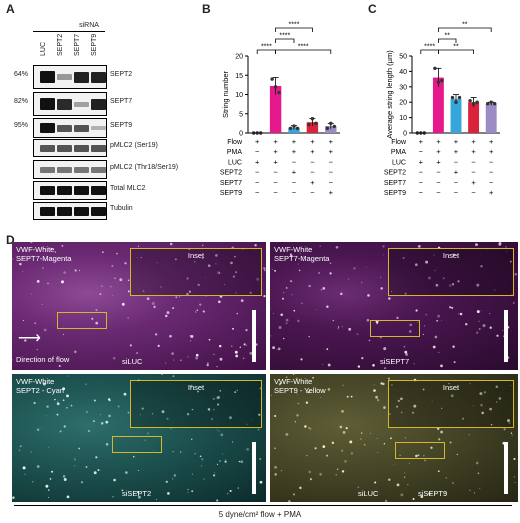 The width and height of the screenshot is (520, 523). I want to click on condition-label: SEPT7, so click(395, 183).